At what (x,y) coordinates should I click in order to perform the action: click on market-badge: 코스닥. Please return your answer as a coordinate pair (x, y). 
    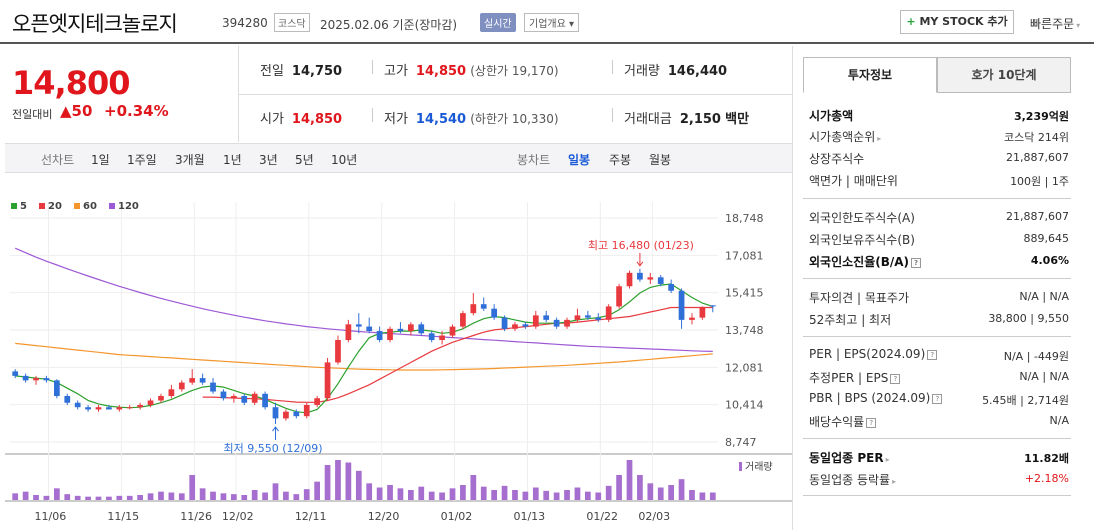
    Looking at the image, I should click on (292, 22).